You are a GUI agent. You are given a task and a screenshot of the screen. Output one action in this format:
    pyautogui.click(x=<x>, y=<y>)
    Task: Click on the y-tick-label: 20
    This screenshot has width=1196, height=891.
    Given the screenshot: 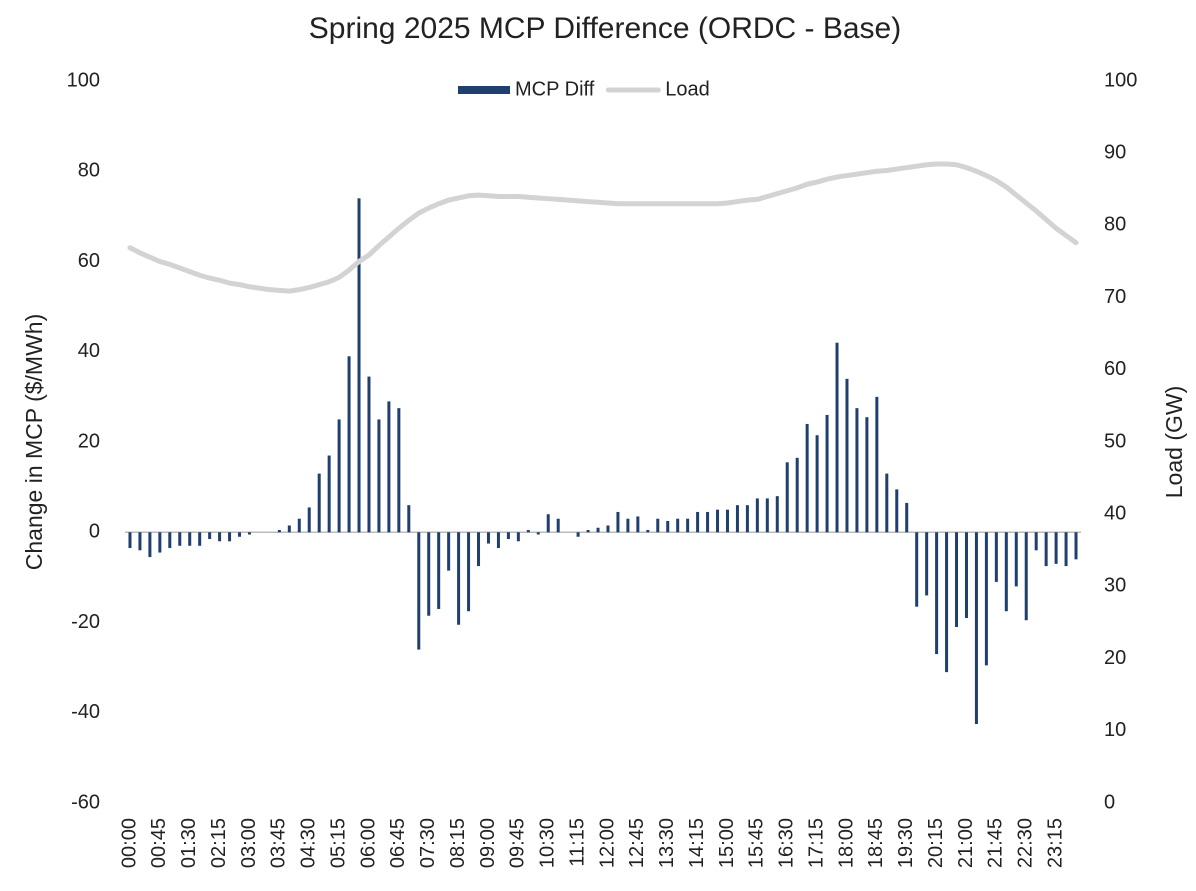 What is the action you would take?
    pyautogui.click(x=89, y=441)
    